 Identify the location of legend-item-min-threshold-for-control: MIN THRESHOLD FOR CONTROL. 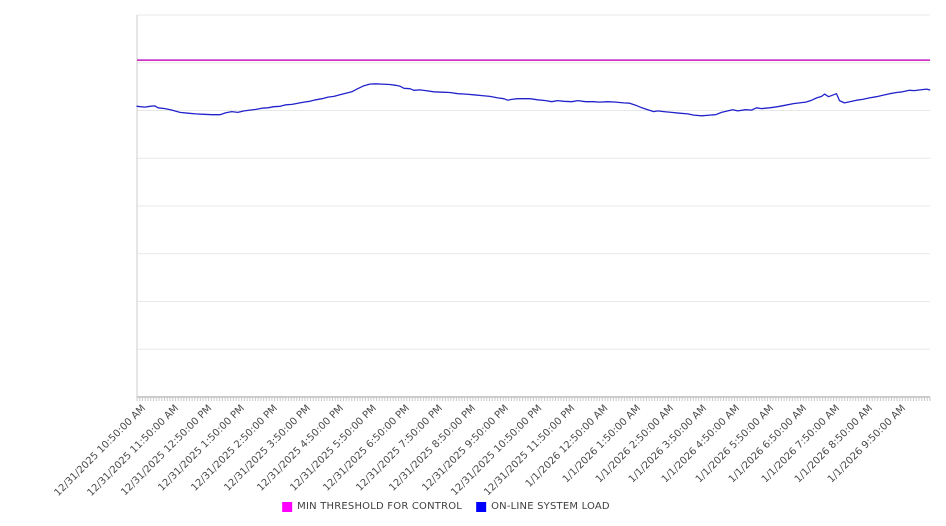
(372, 506).